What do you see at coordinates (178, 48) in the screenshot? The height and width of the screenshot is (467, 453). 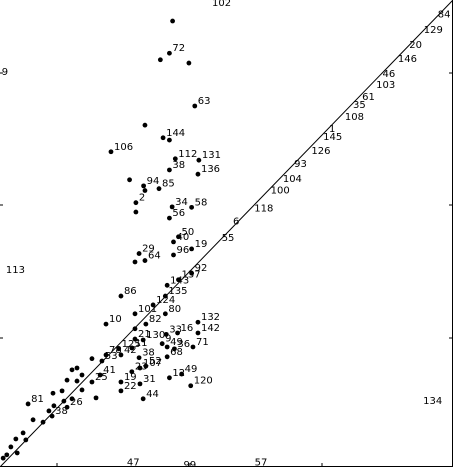 I see `point-label: 72` at bounding box center [178, 48].